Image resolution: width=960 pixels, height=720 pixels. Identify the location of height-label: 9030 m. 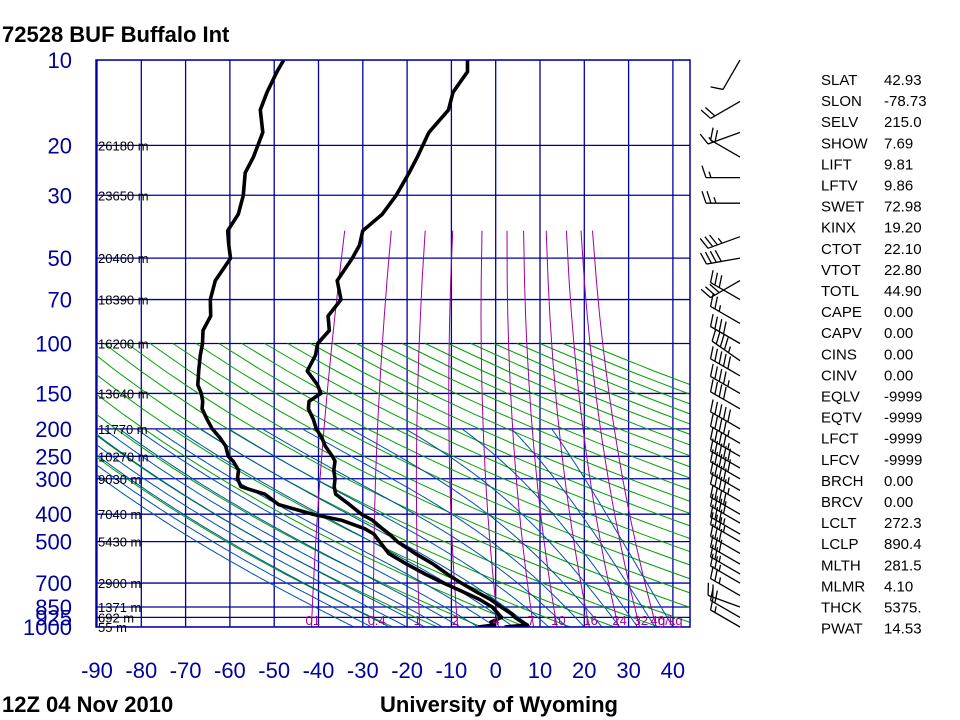
(119, 479).